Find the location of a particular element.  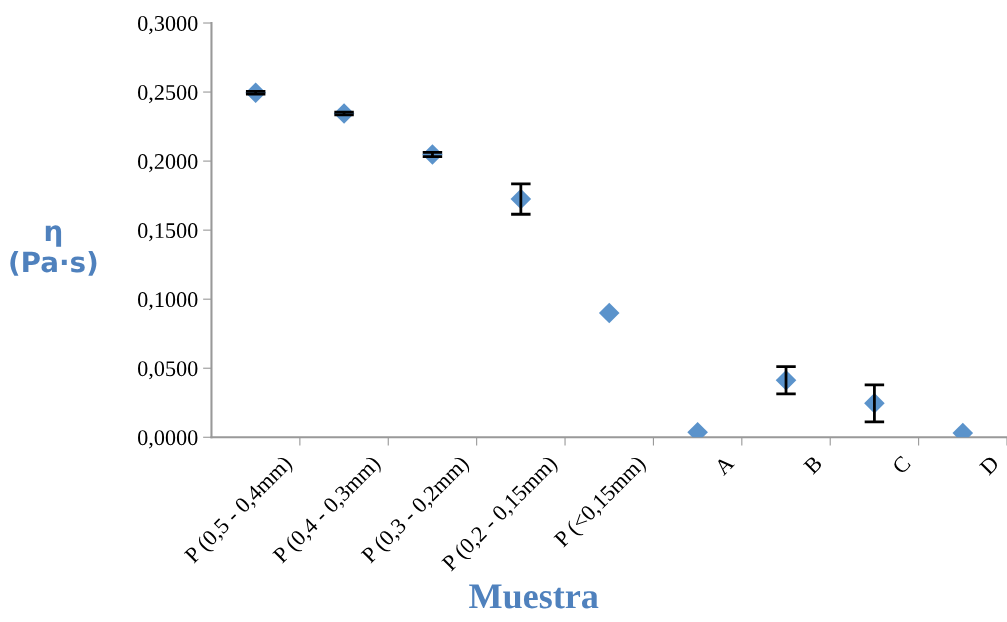

x-tick-label: B is located at coordinates (813, 465).